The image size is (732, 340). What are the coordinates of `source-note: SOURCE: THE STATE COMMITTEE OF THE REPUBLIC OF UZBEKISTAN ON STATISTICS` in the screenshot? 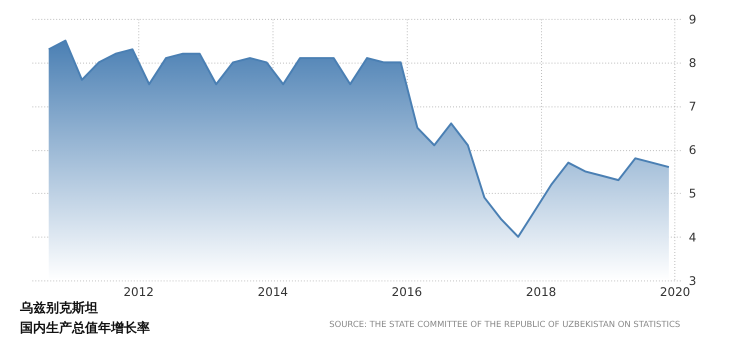 It's located at (504, 324).